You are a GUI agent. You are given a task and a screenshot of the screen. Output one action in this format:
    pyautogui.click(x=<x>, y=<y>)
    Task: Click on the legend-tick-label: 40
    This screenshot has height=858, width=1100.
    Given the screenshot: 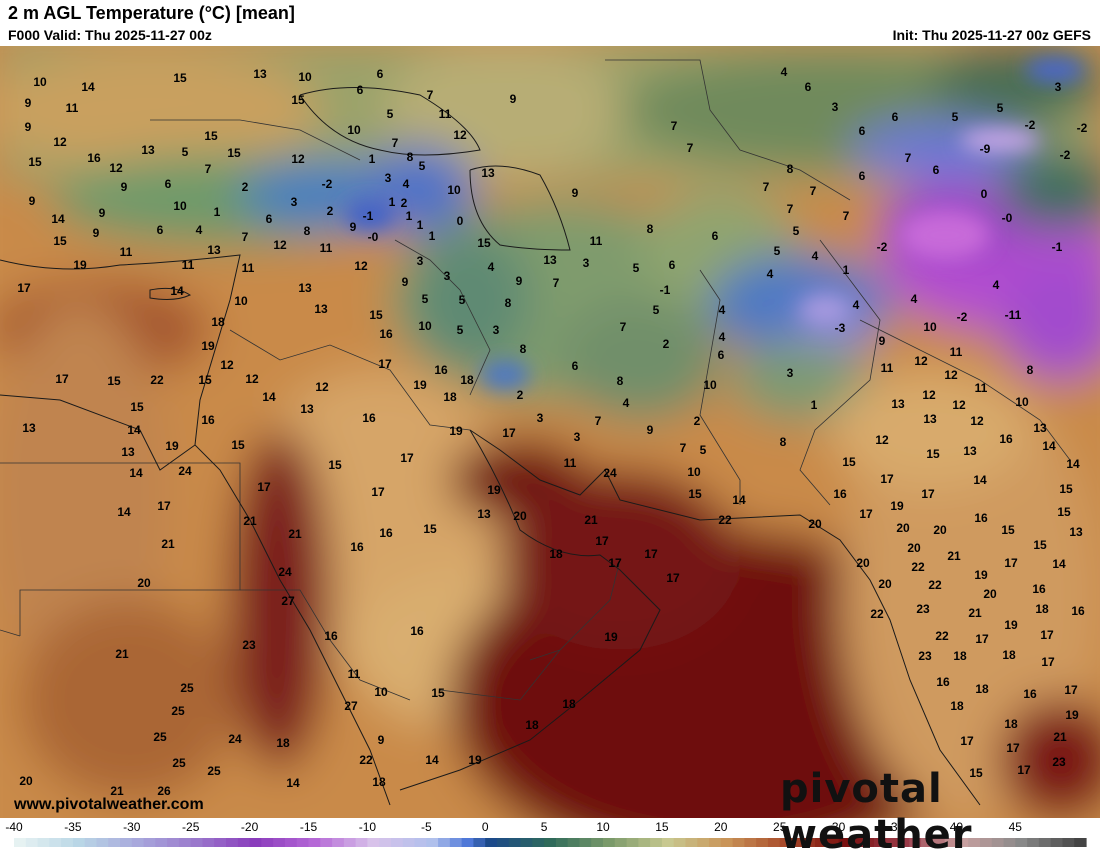 What is the action you would take?
    pyautogui.click(x=957, y=827)
    